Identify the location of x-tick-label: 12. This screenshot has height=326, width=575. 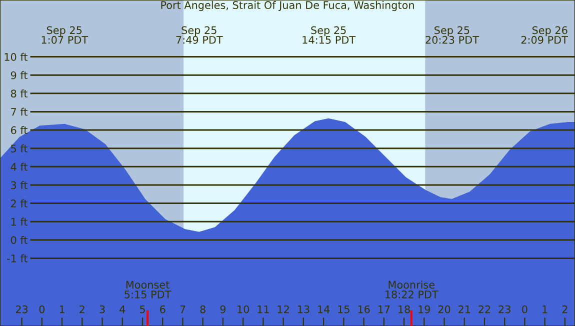
(283, 309).